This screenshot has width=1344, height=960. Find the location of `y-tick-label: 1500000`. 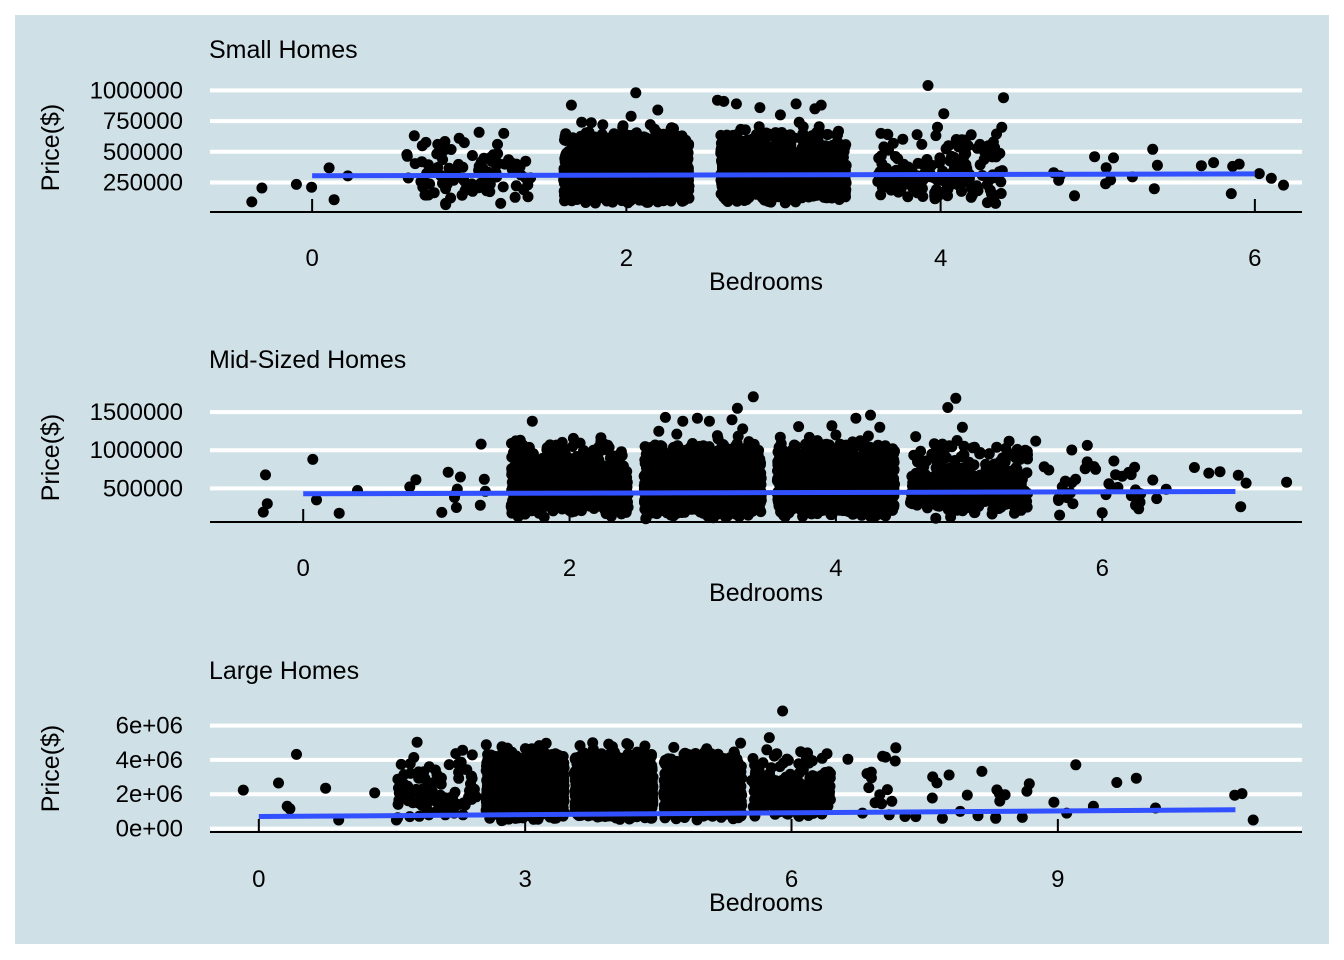

y-tick-label: 1500000 is located at coordinates (136, 412).